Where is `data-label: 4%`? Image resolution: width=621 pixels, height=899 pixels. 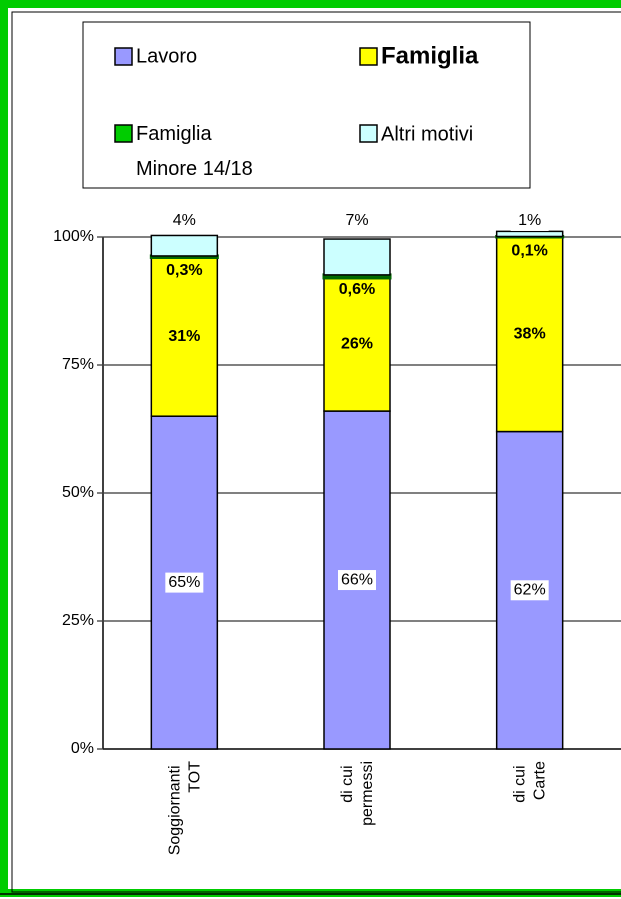 data-label: 4% is located at coordinates (184, 220).